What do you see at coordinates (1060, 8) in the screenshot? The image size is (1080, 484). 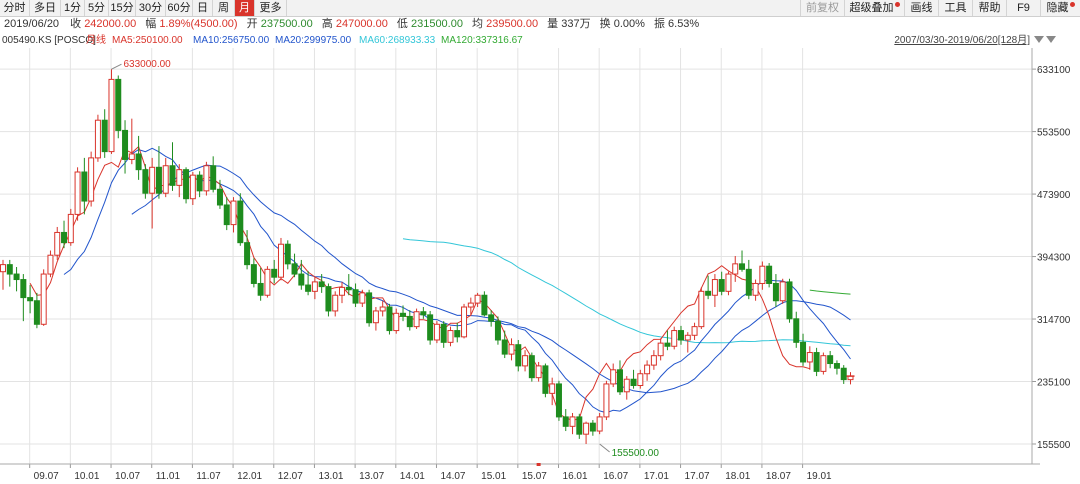 I see `toolbar-button-6: 隐藏` at bounding box center [1060, 8].